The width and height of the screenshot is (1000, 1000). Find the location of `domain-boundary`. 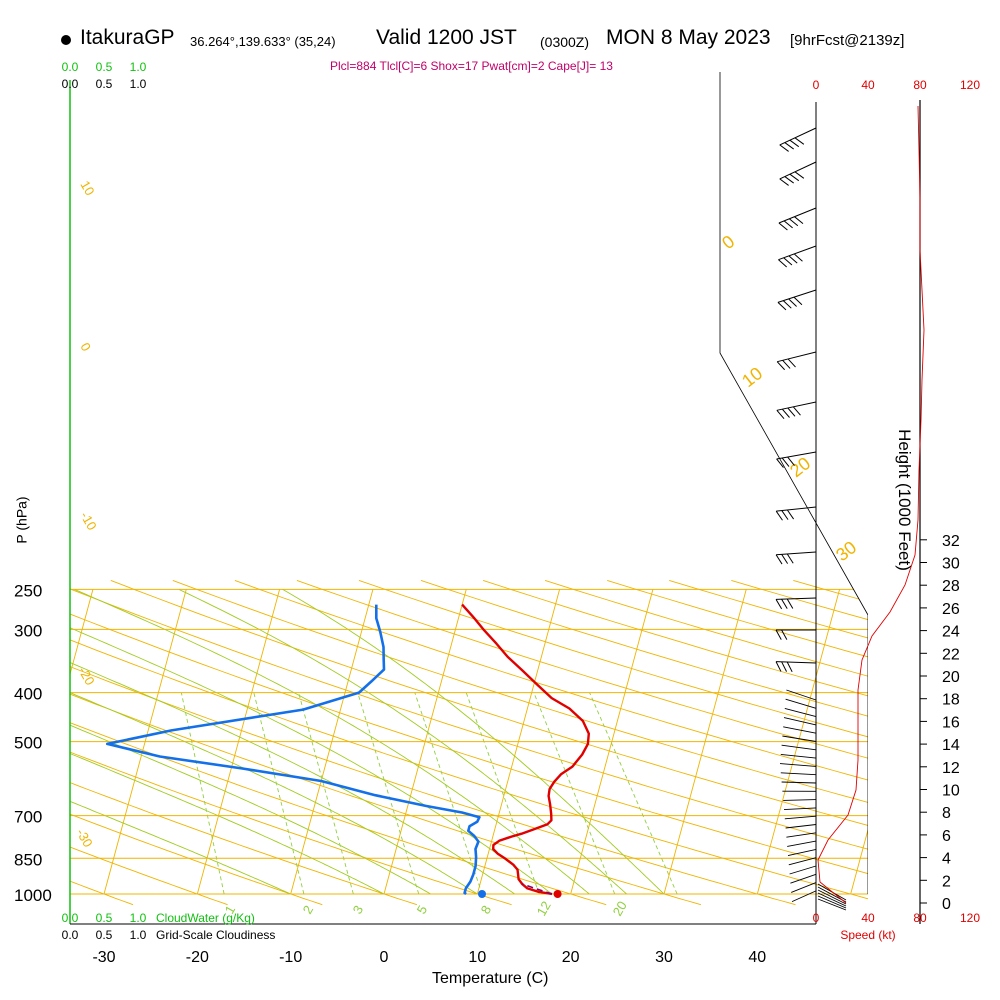

domain-boundary is located at coordinates (793, 483).